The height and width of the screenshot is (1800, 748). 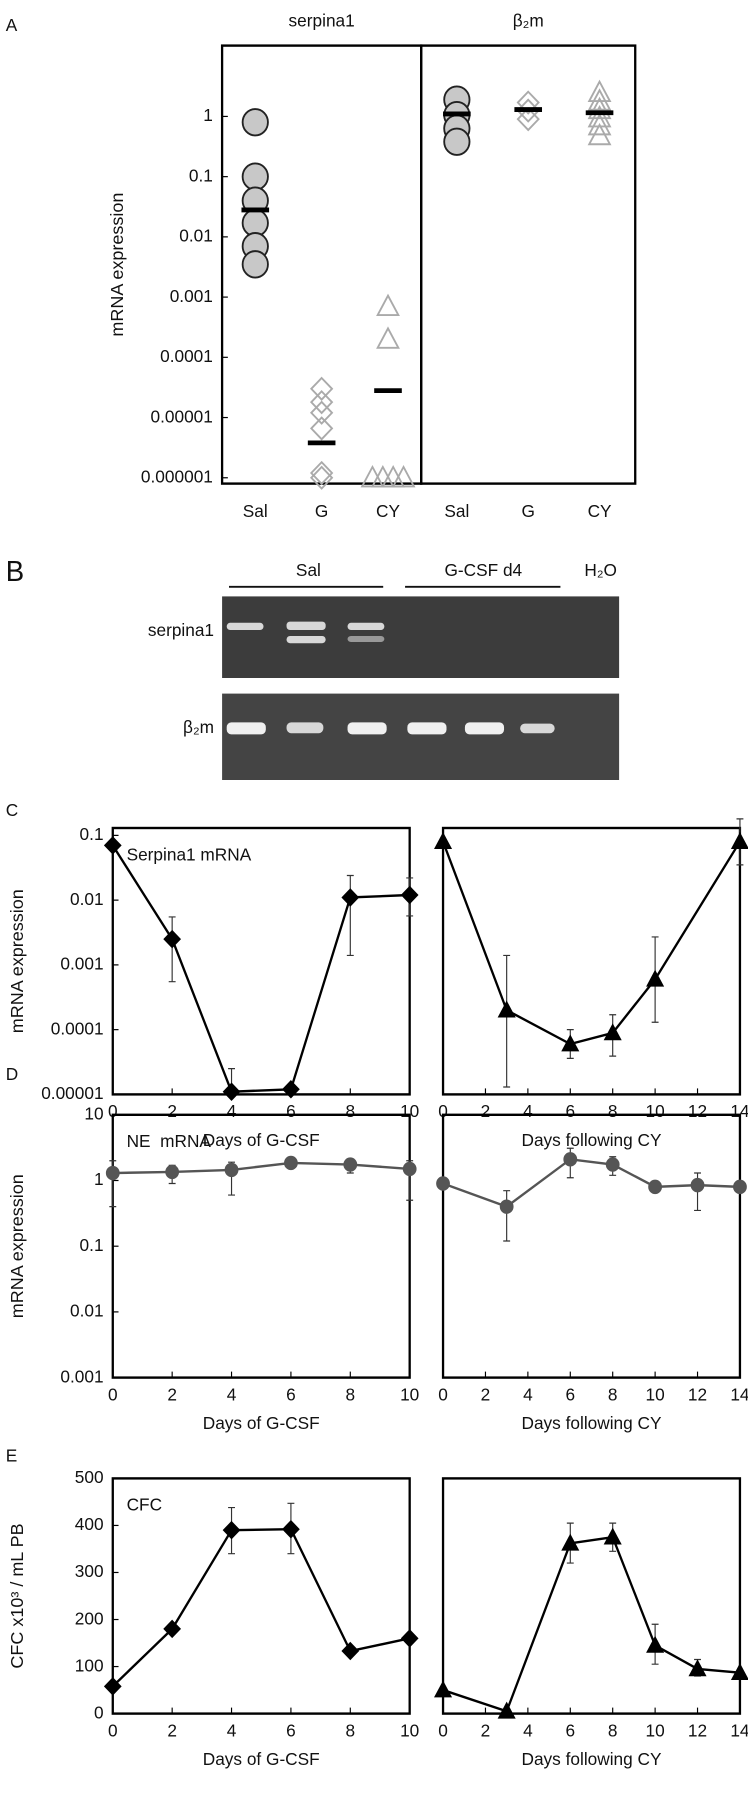 I want to click on chart-title: β₂m, so click(x=528, y=20).